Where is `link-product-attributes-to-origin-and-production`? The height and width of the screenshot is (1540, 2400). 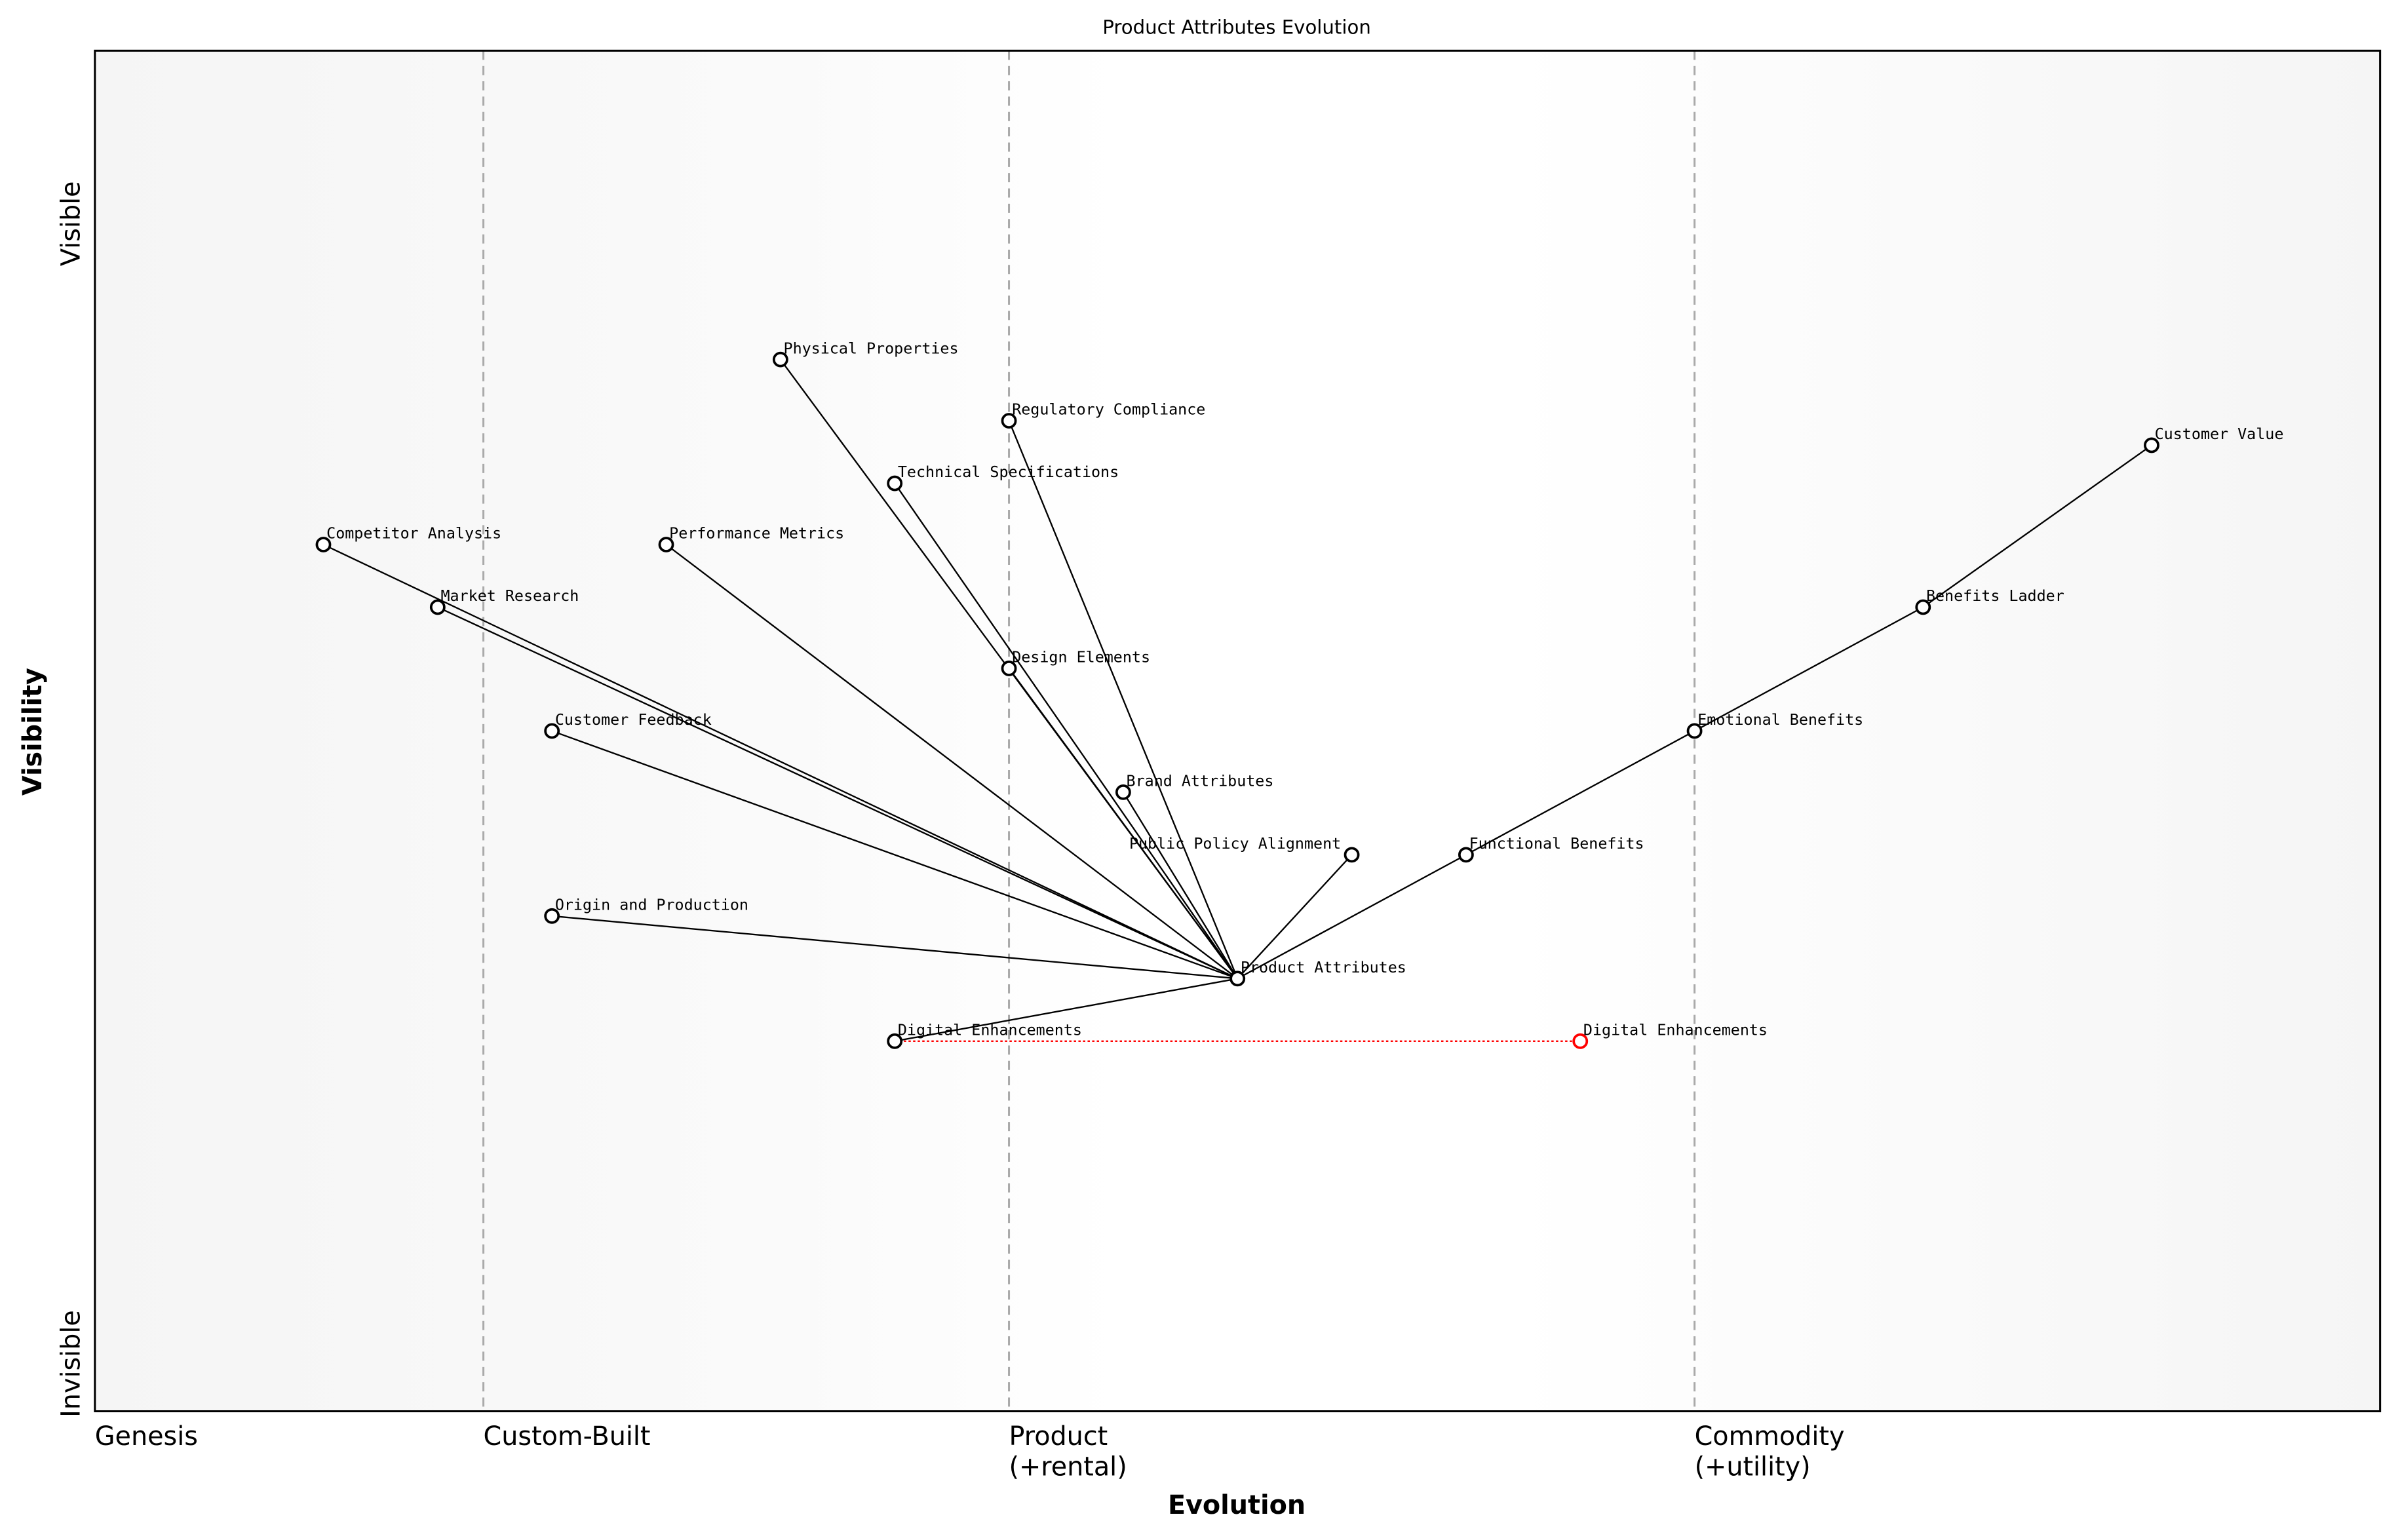 link-product-attributes-to-origin-and-production is located at coordinates (895, 947).